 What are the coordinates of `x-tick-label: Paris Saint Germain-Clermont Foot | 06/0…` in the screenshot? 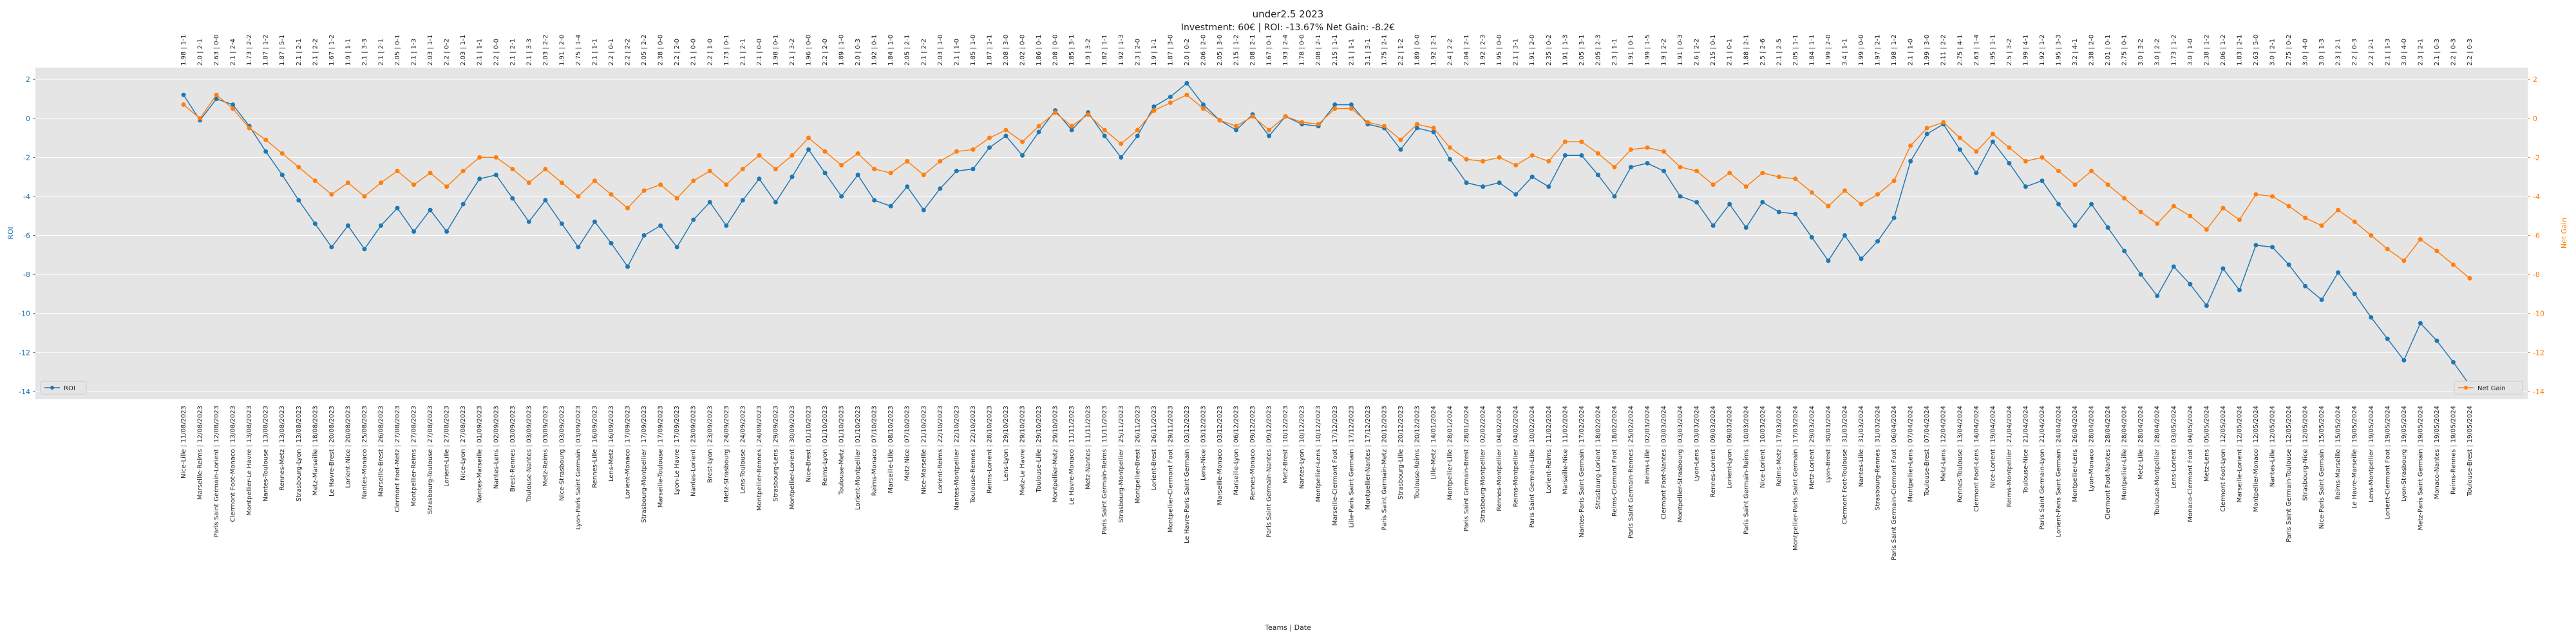 It's located at (1894, 483).